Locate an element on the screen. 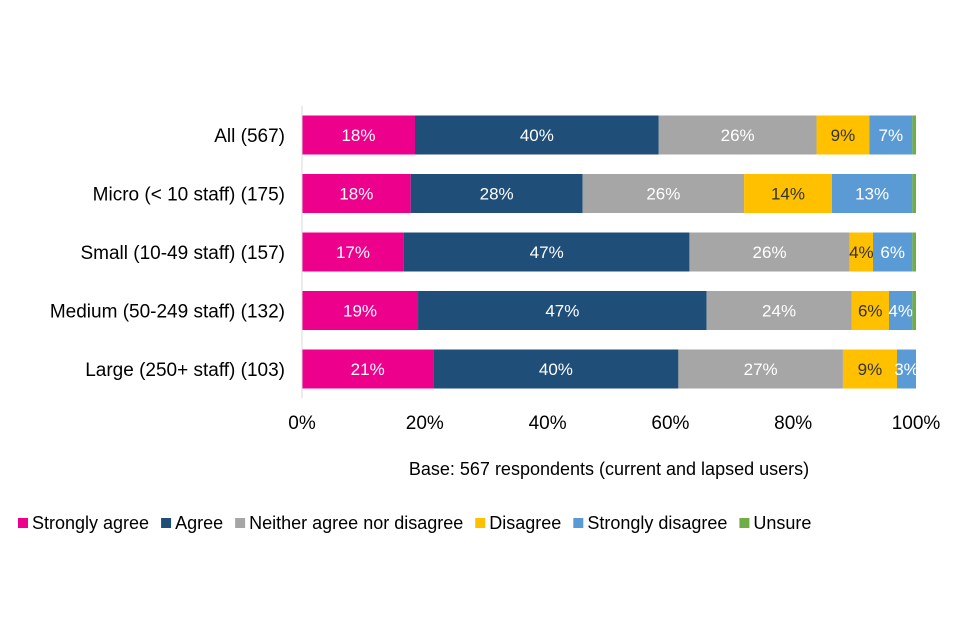 The width and height of the screenshot is (960, 640). x-tick-label: 20% is located at coordinates (425, 423).